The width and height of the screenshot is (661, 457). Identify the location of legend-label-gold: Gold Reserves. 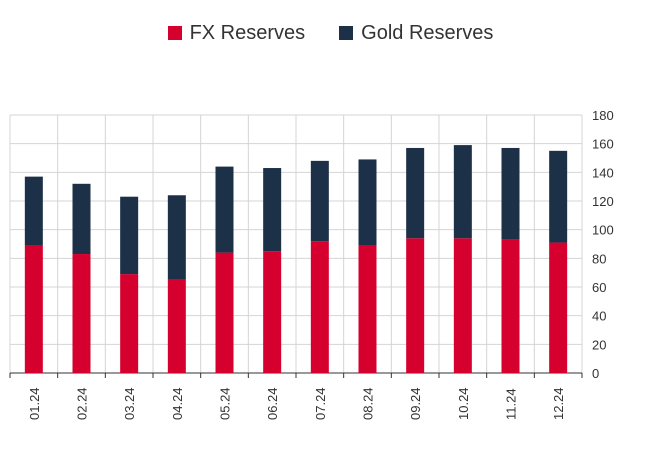
(427, 32).